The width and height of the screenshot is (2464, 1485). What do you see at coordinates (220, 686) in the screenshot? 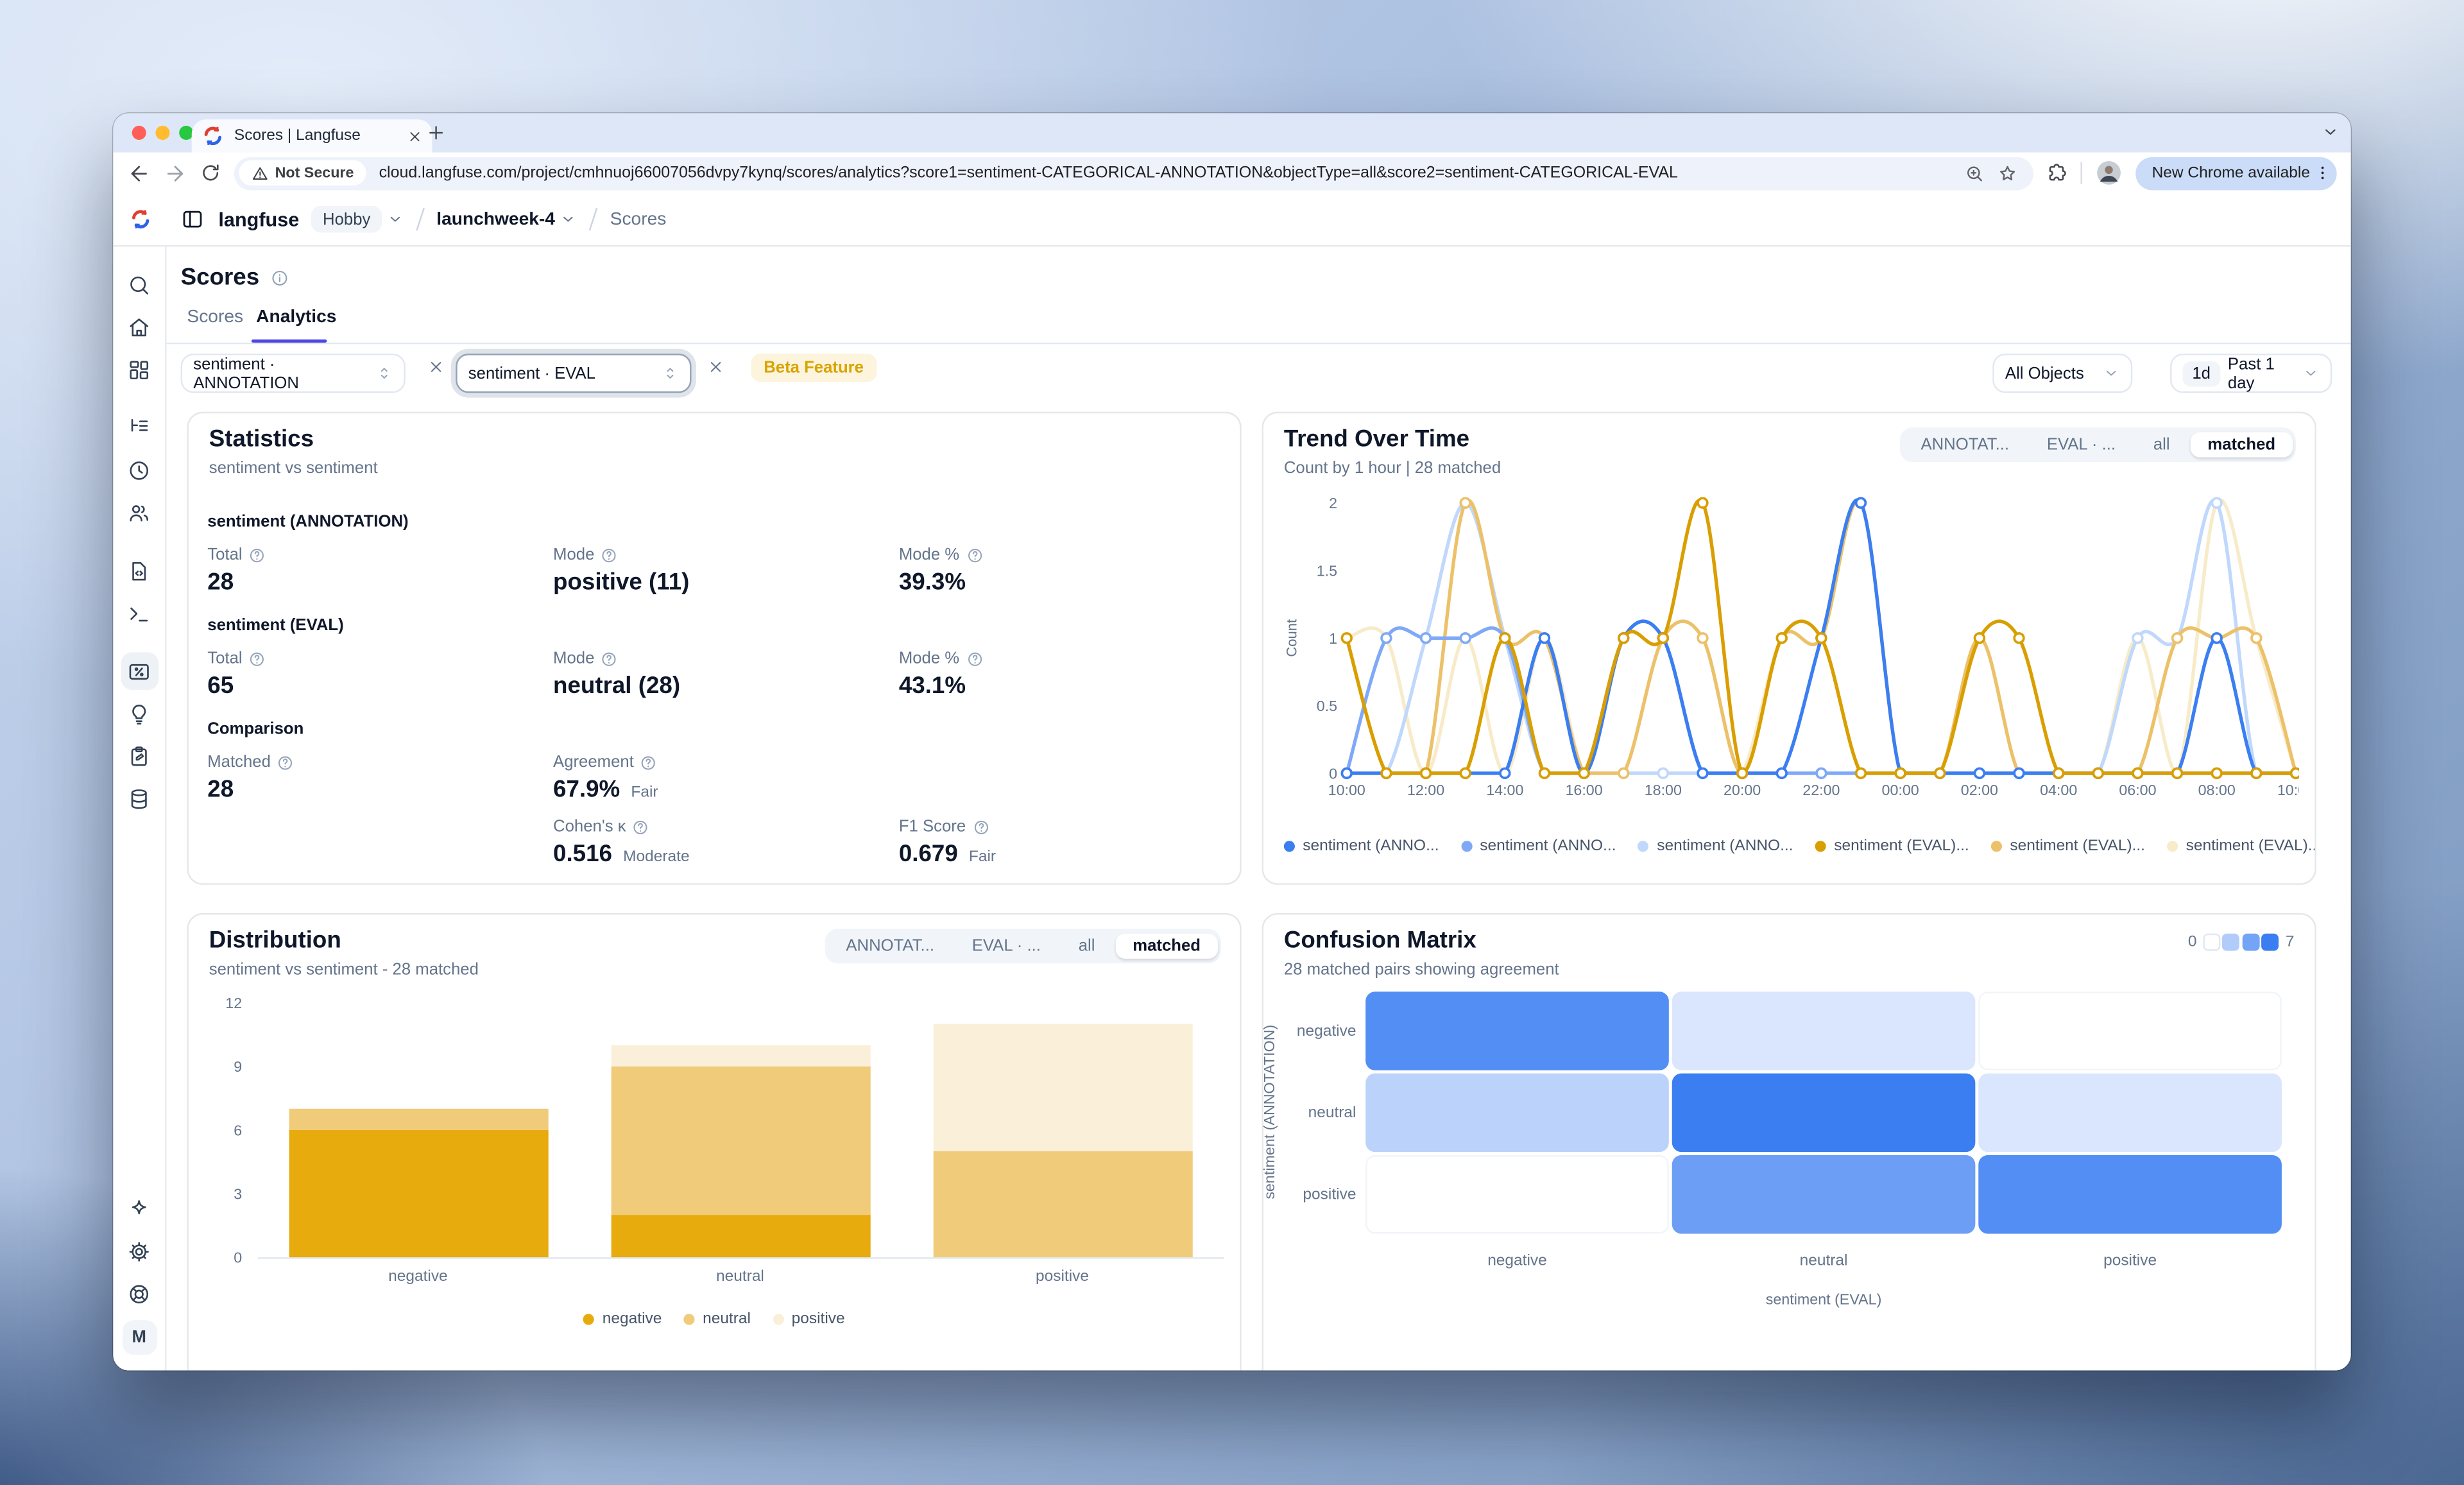
I see `stat-value: 65` at bounding box center [220, 686].